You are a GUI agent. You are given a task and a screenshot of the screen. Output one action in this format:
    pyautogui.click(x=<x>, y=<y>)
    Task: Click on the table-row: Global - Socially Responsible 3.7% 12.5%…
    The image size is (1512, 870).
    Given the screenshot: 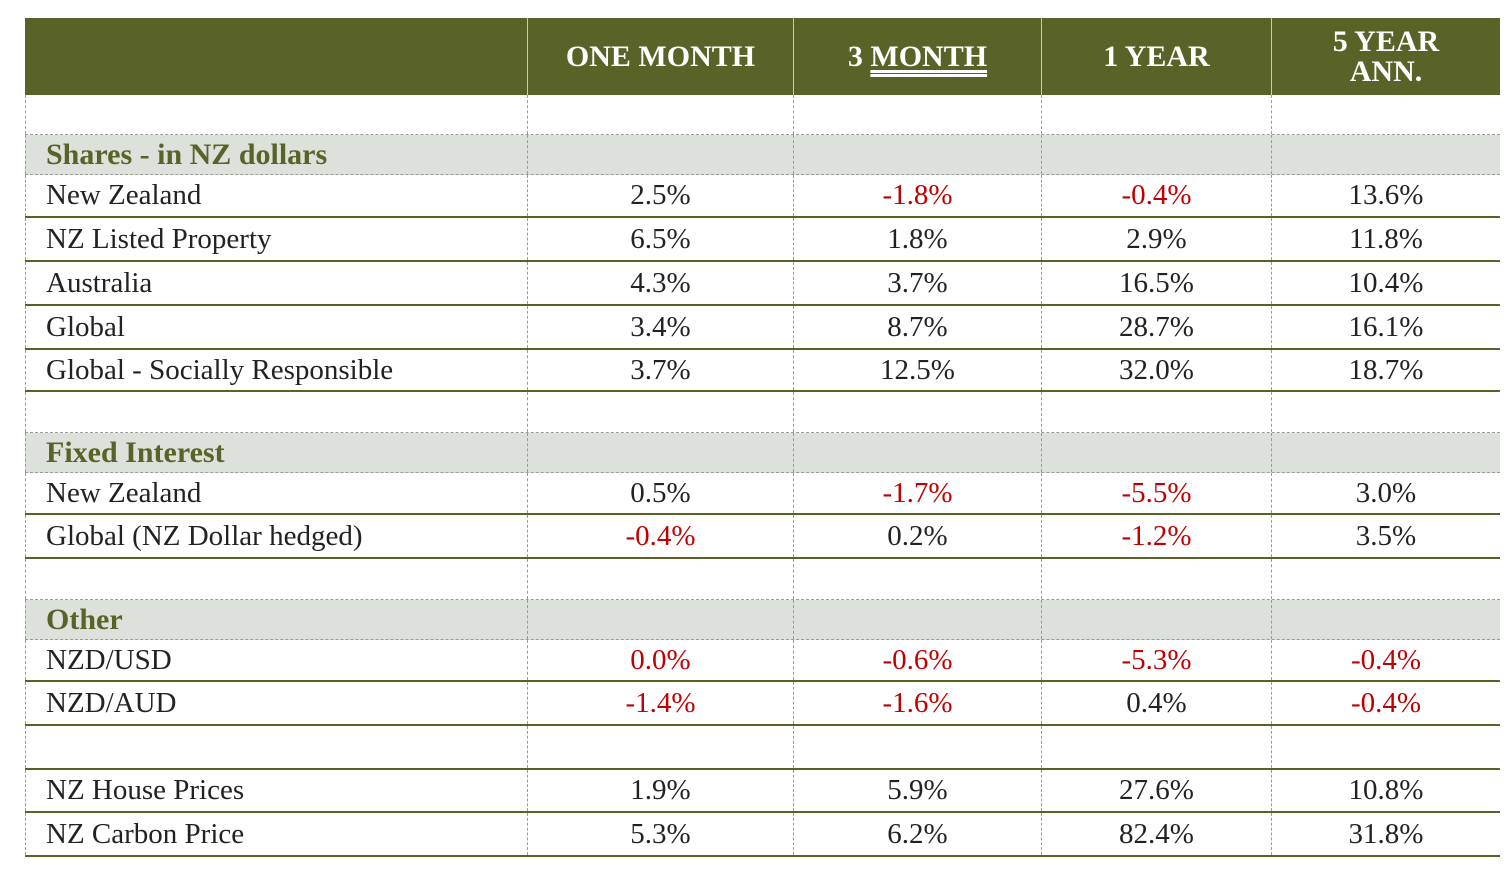 What is the action you would take?
    pyautogui.click(x=762, y=371)
    